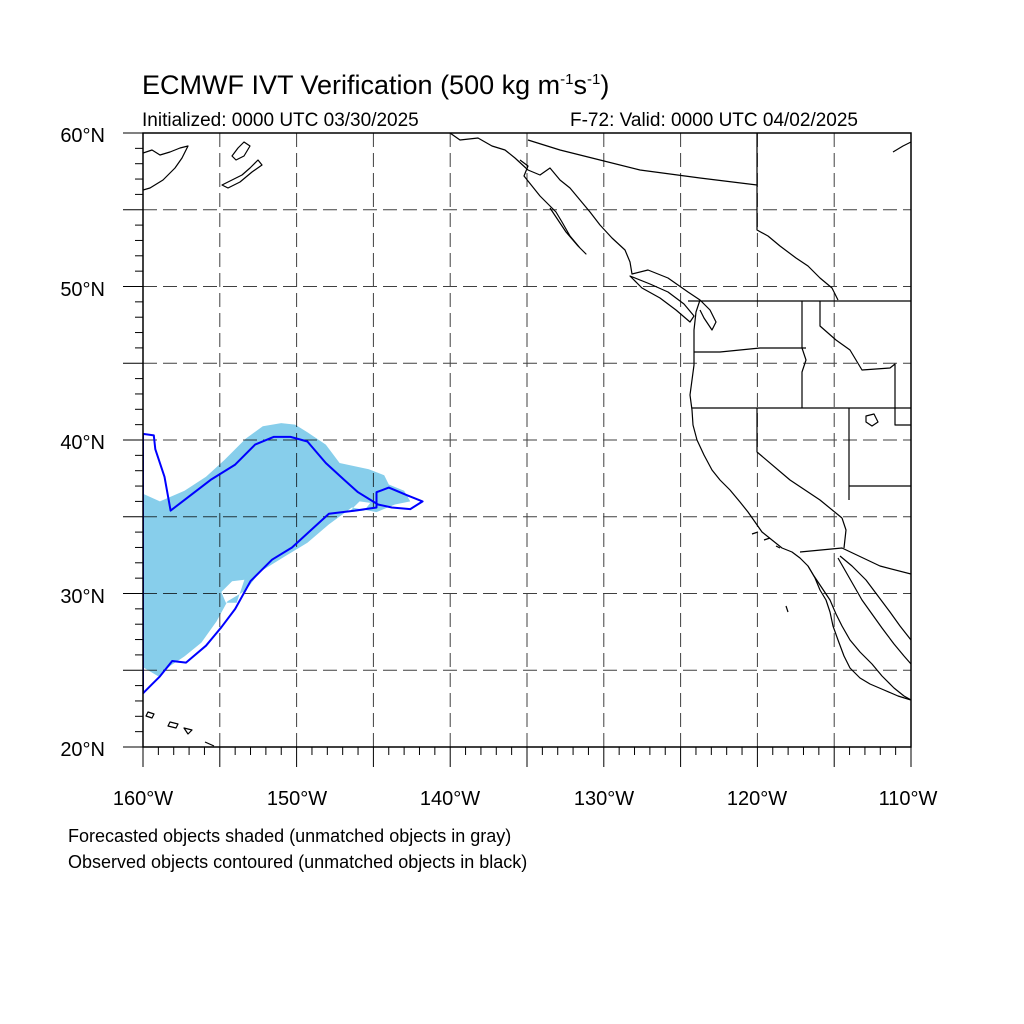  Describe the element at coordinates (750, 350) in the screenshot. I see `washington-oregon-border` at that location.